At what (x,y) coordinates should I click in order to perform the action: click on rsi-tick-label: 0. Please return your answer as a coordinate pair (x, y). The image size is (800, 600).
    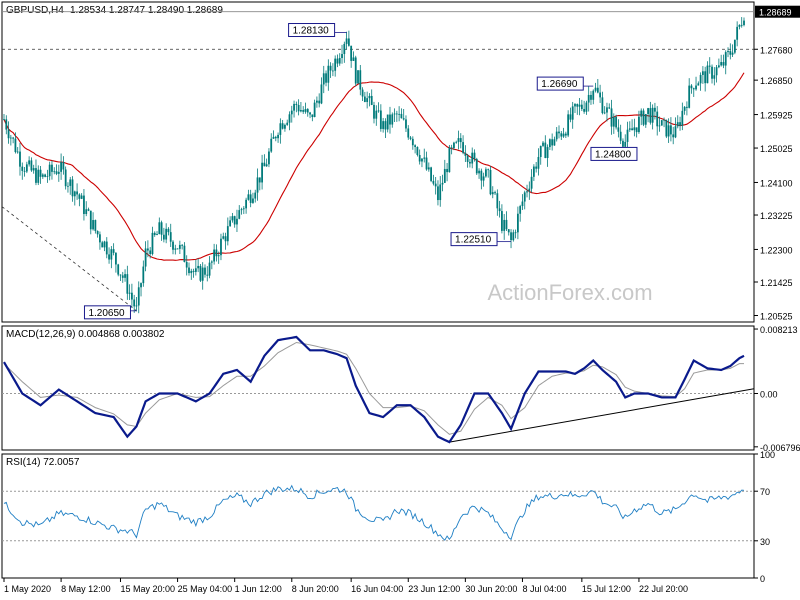
    Looking at the image, I should click on (762, 579).